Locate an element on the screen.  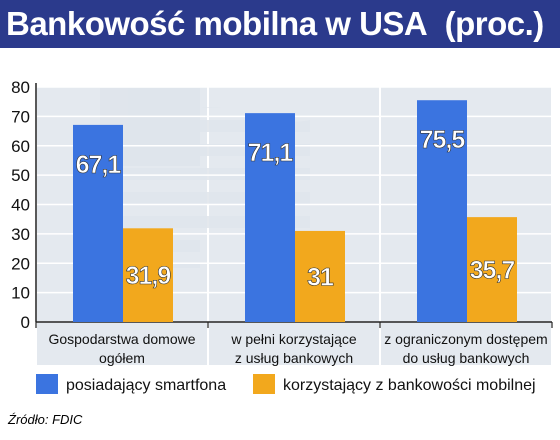
x-category-label: do usług bankowych is located at coordinates (466, 358).